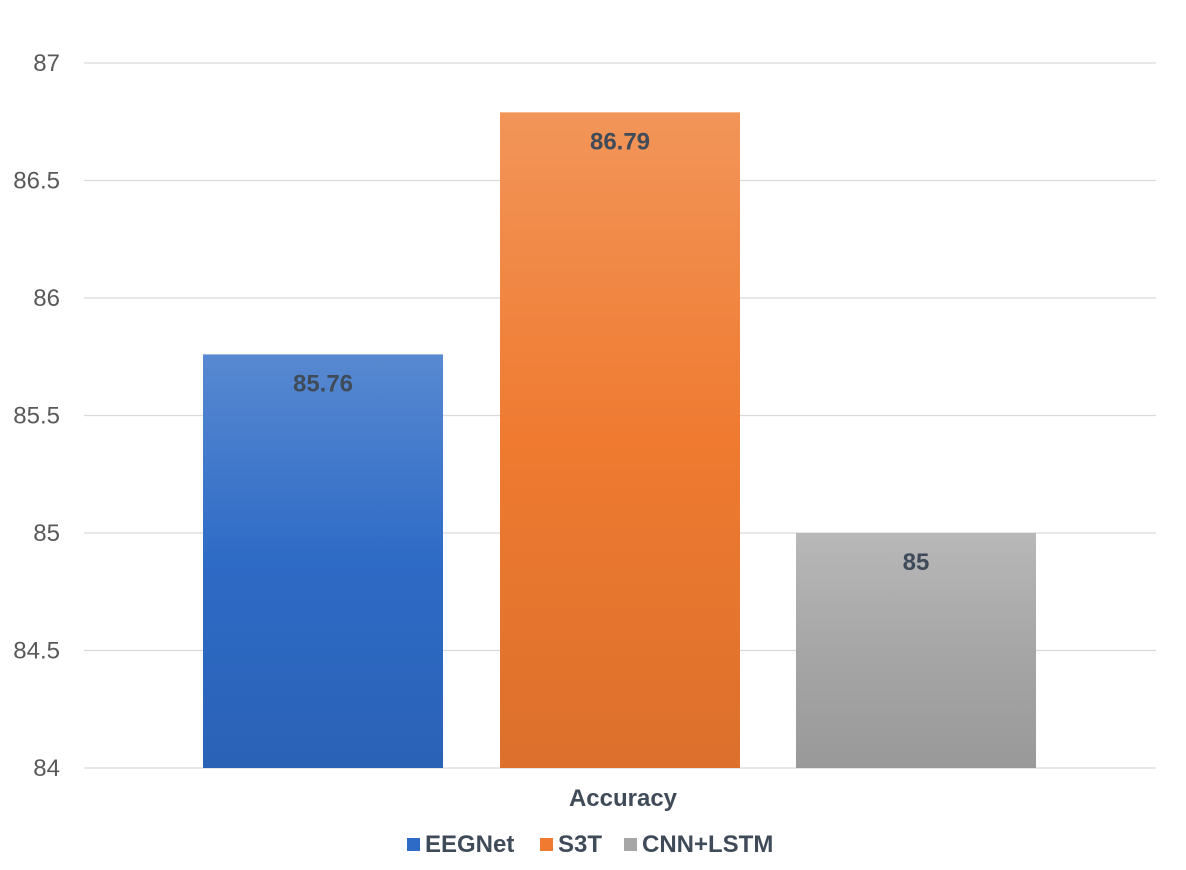 Image resolution: width=1186 pixels, height=870 pixels. What do you see at coordinates (36, 651) in the screenshot?
I see `y-tick-label: 84.5` at bounding box center [36, 651].